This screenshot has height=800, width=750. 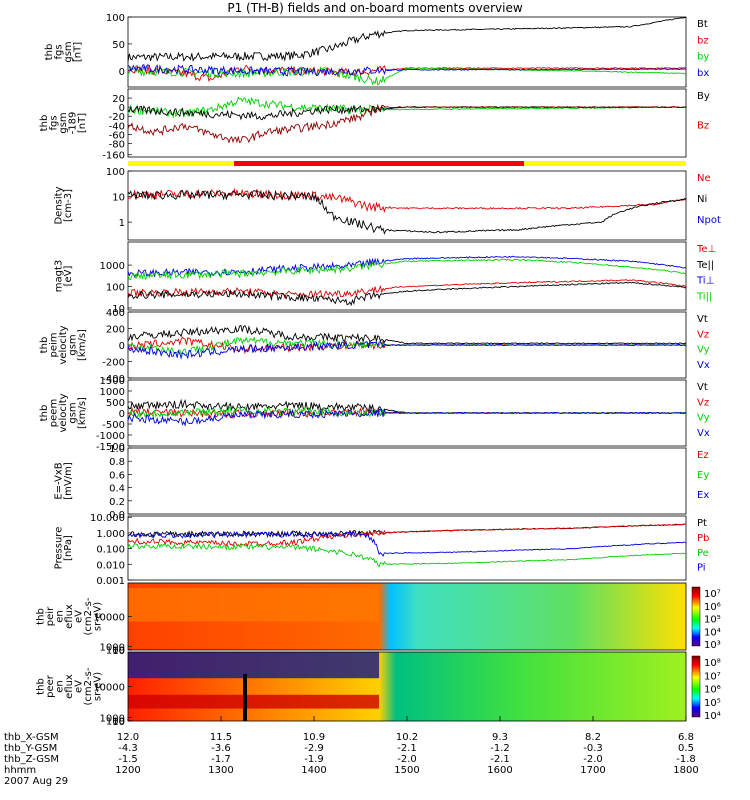 I want to click on series-line-Ne, so click(x=407, y=200).